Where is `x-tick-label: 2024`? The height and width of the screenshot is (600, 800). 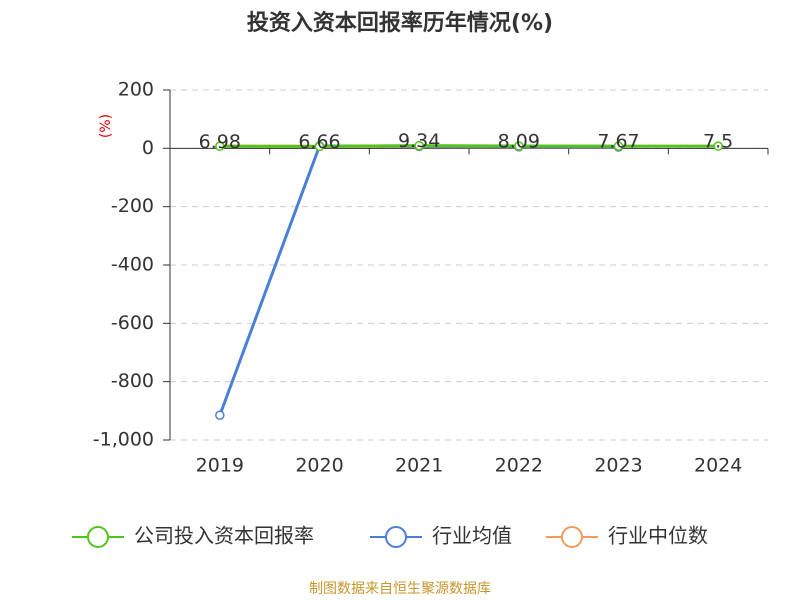 x-tick-label: 2024 is located at coordinates (718, 466).